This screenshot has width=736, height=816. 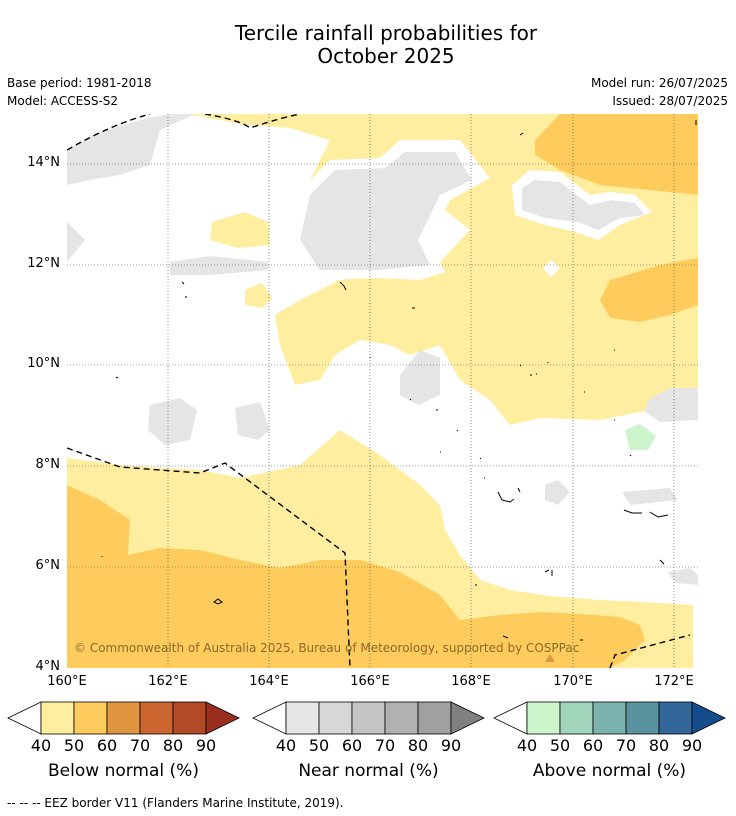 I want to click on above-normal-patch, so click(x=640, y=437).